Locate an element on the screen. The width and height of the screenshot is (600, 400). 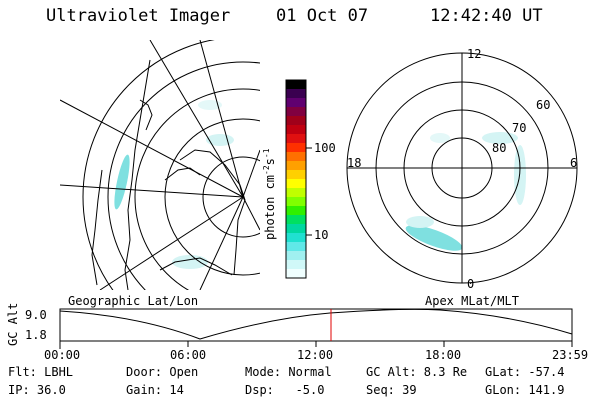
status-glon: GLon: 141.9 is located at coordinates (525, 390).